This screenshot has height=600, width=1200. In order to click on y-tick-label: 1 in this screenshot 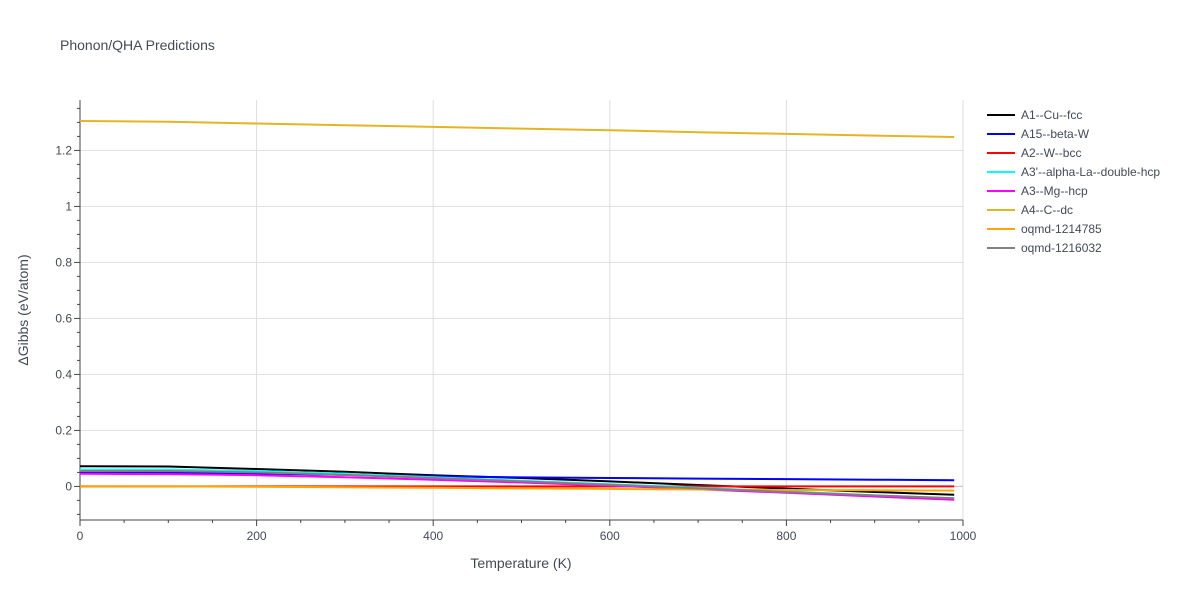, I will do `click(68, 206)`.